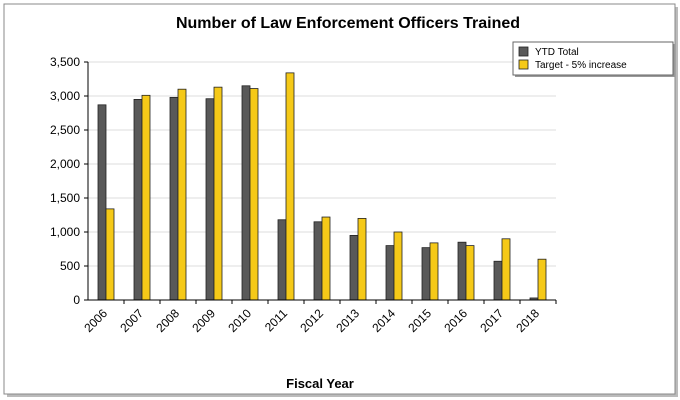 The width and height of the screenshot is (680, 400). What do you see at coordinates (581, 65) in the screenshot?
I see `legend-label: Target - 5% increase` at bounding box center [581, 65].